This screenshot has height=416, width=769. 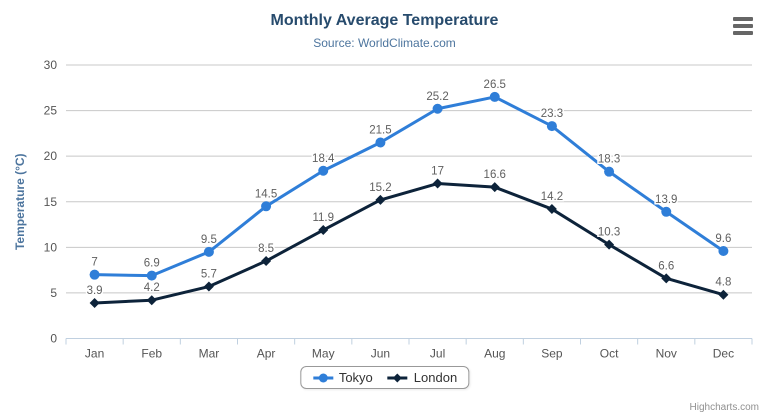 I want to click on y-axis-label: 30, so click(x=51, y=65).